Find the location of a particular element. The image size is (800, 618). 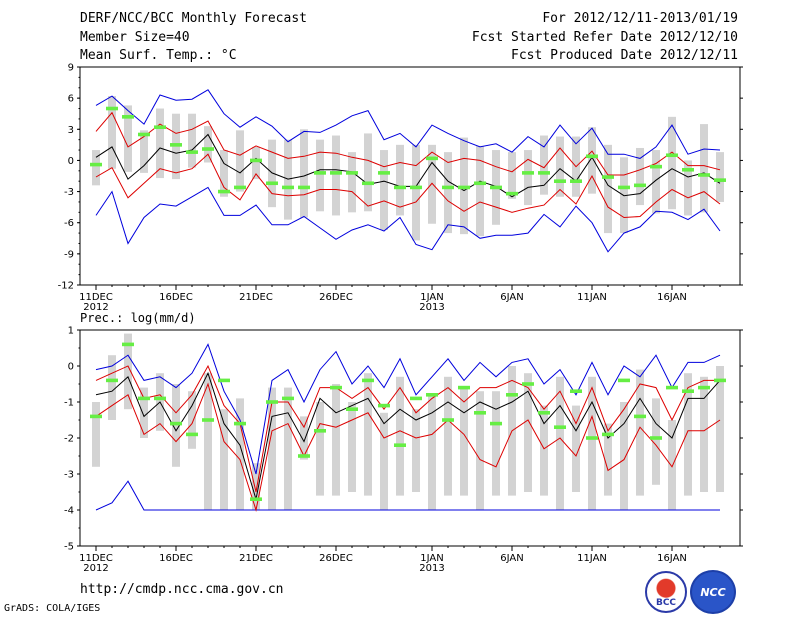

prec-xtick-label: 1JAN is located at coordinates (431, 558).